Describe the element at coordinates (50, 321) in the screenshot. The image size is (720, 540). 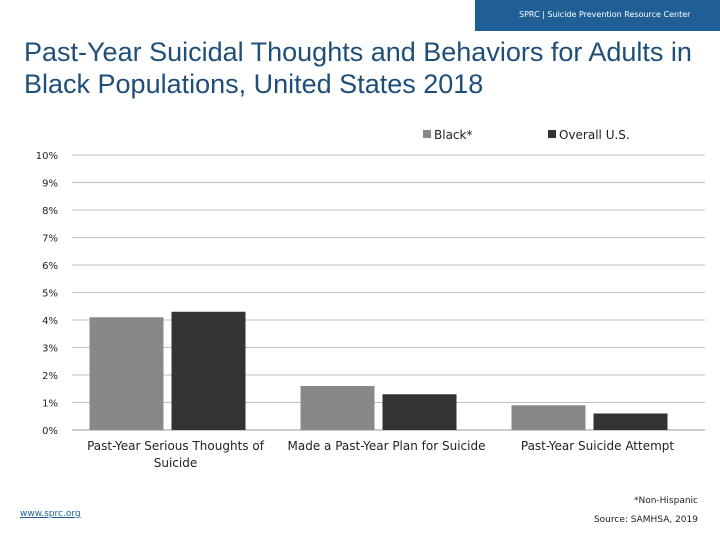
I see `y-tick-label: 4%` at that location.